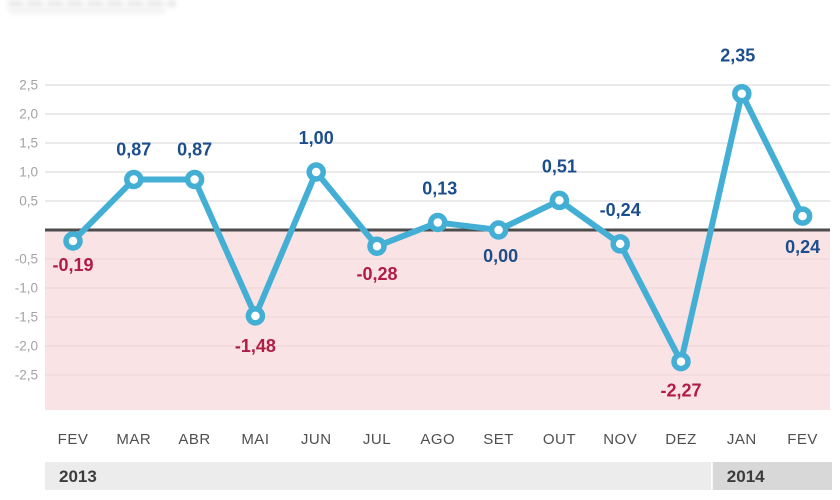  I want to click on y-axis-tick-label: -1,0, so click(26, 288).